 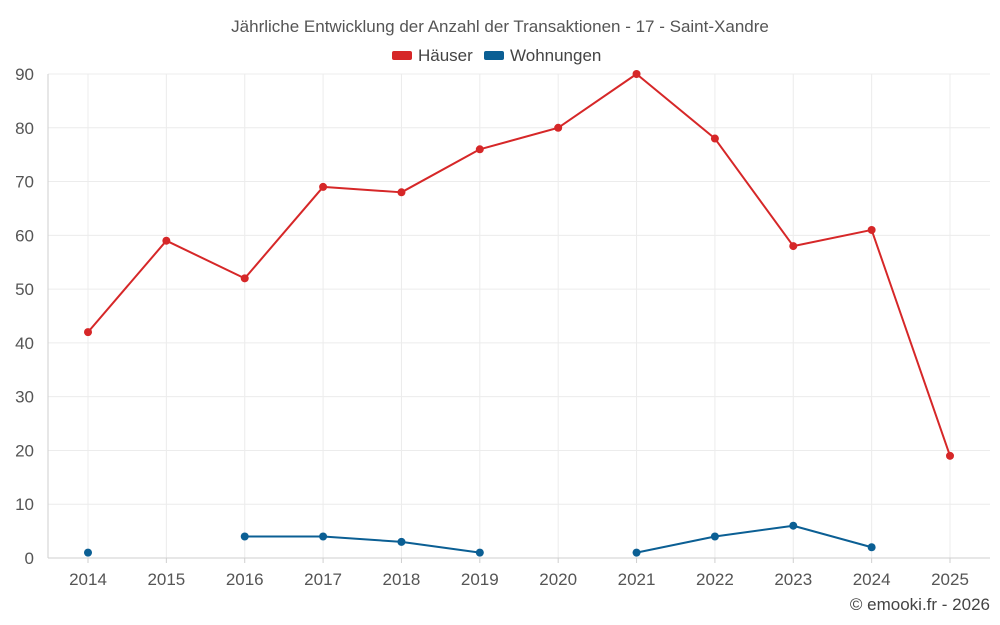 I want to click on y-tick-label: 0, so click(x=29, y=558).